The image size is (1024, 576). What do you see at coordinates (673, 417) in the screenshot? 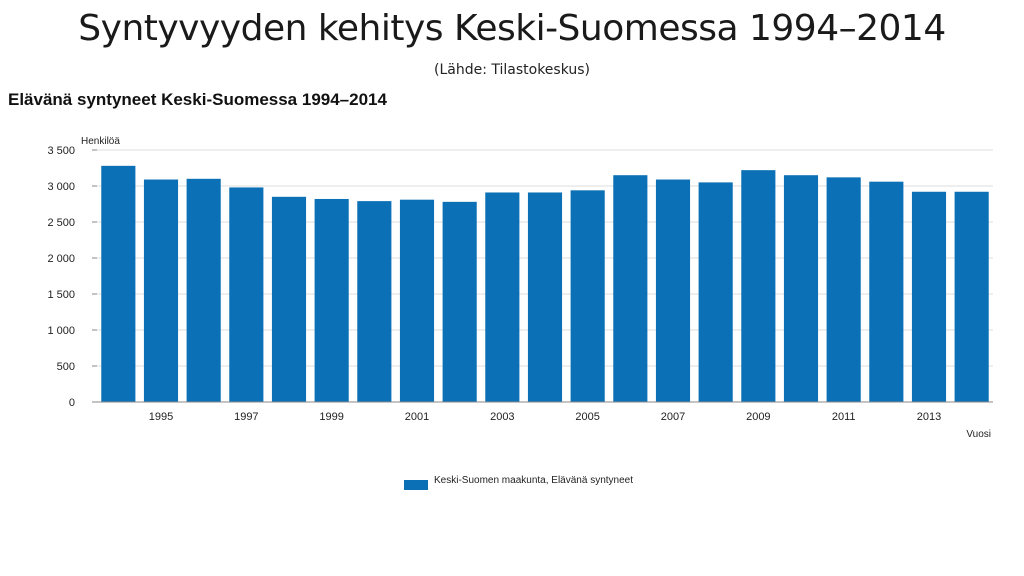
I see `x-tick-label: 2007` at bounding box center [673, 417].